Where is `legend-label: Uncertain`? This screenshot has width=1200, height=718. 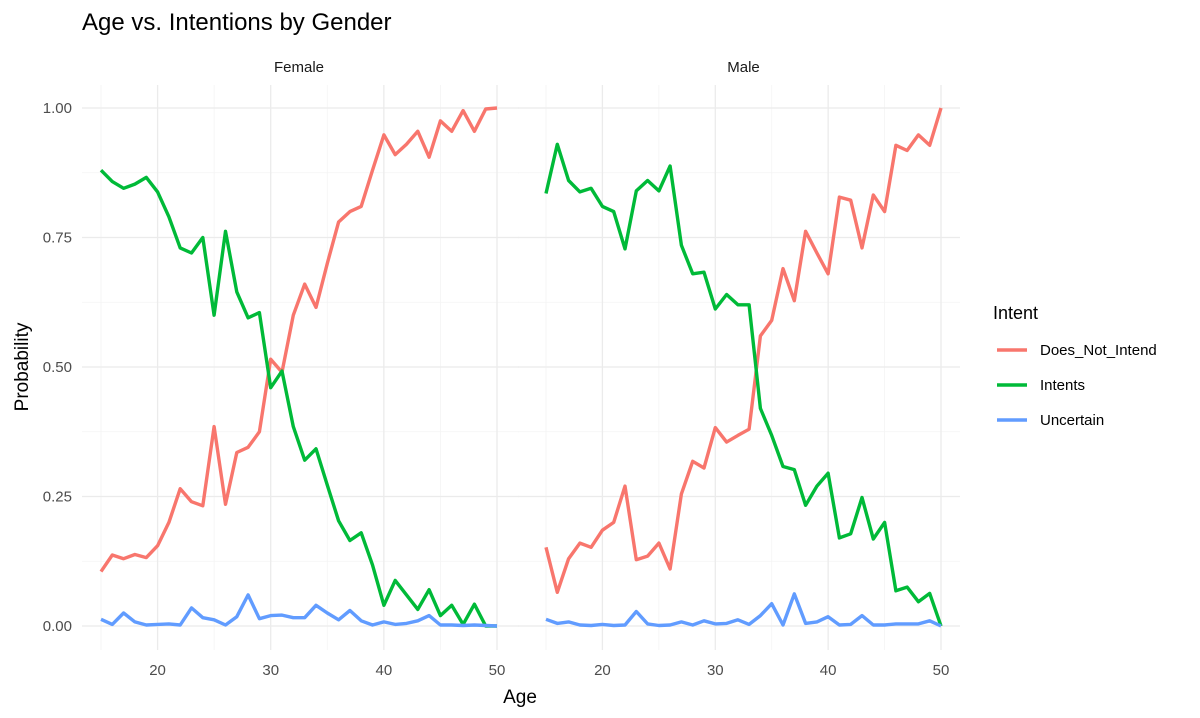
legend-label: Uncertain is located at coordinates (1072, 420).